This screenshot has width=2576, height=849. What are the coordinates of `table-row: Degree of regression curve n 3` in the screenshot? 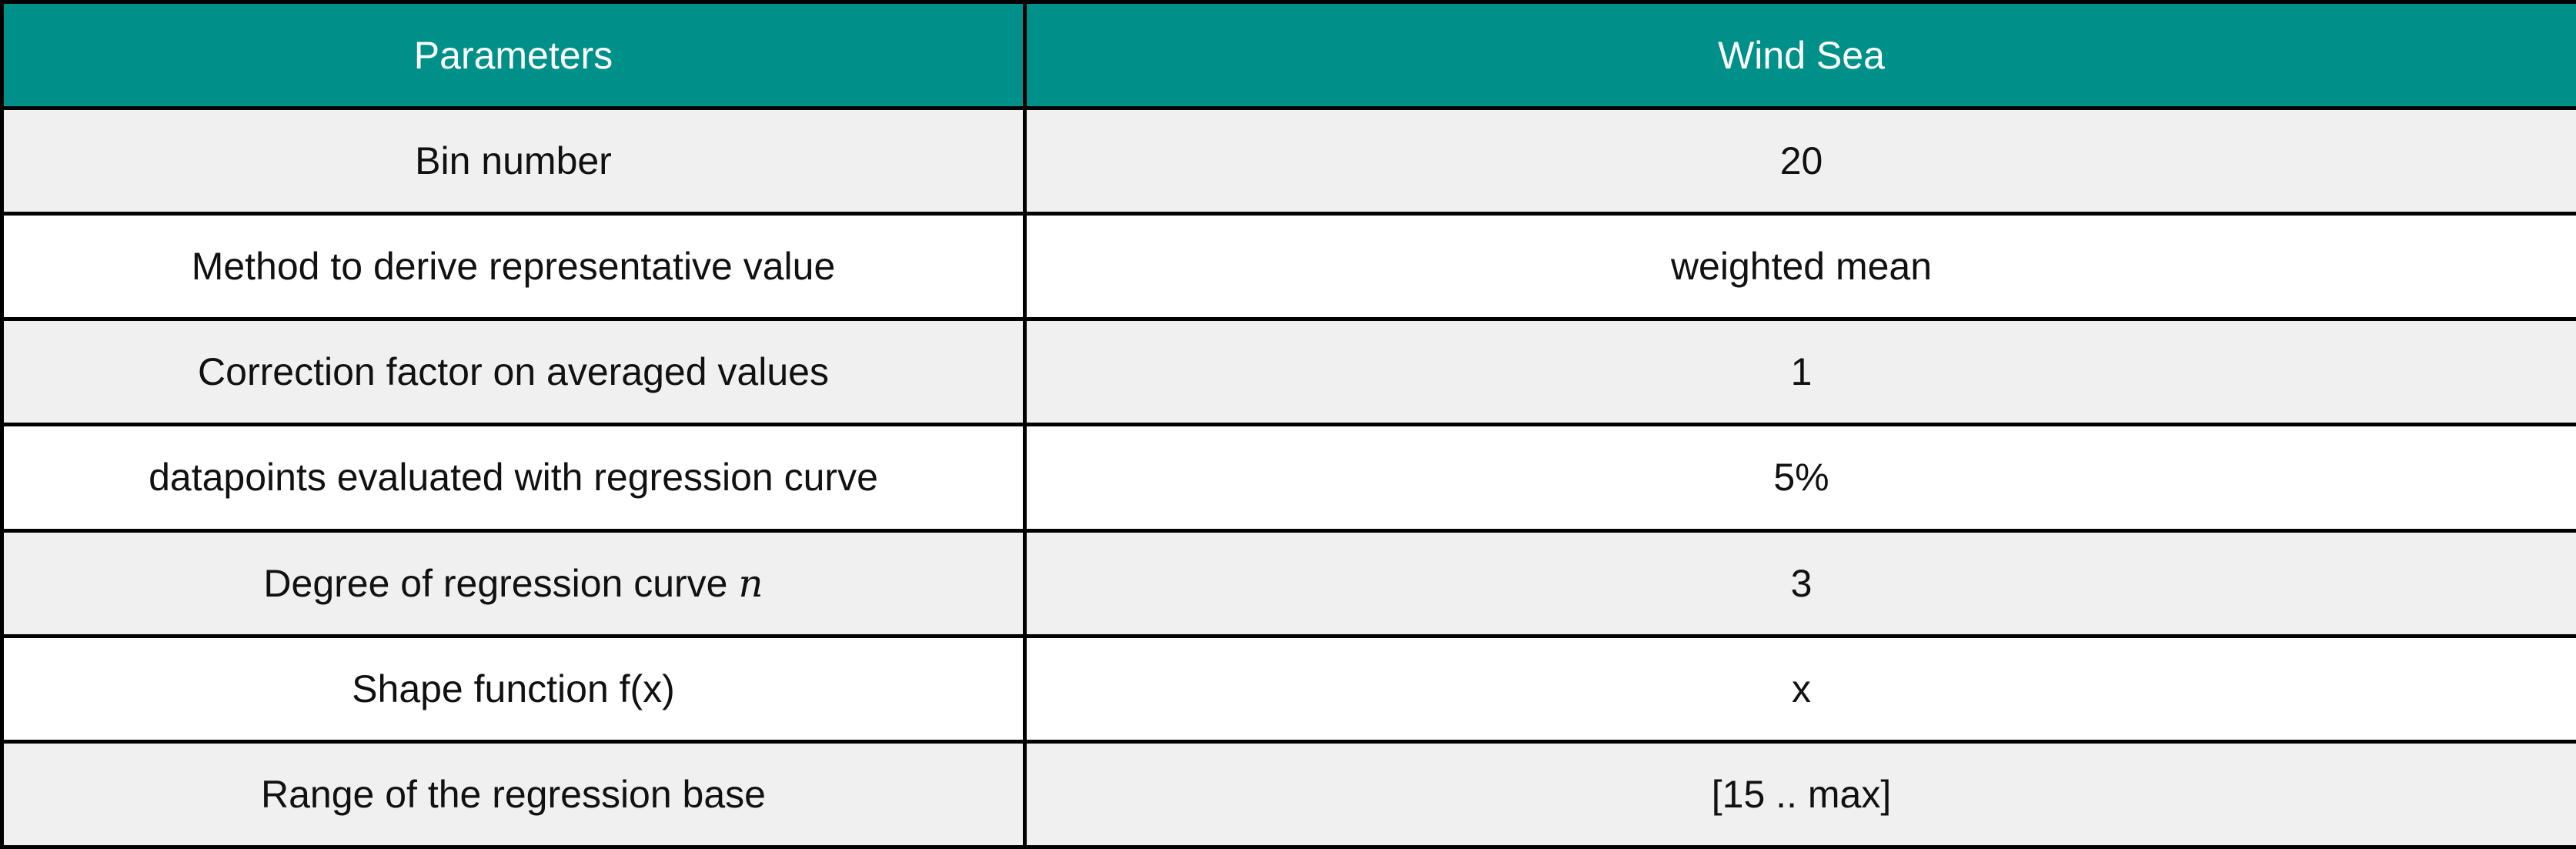 It's located at (1288, 583).